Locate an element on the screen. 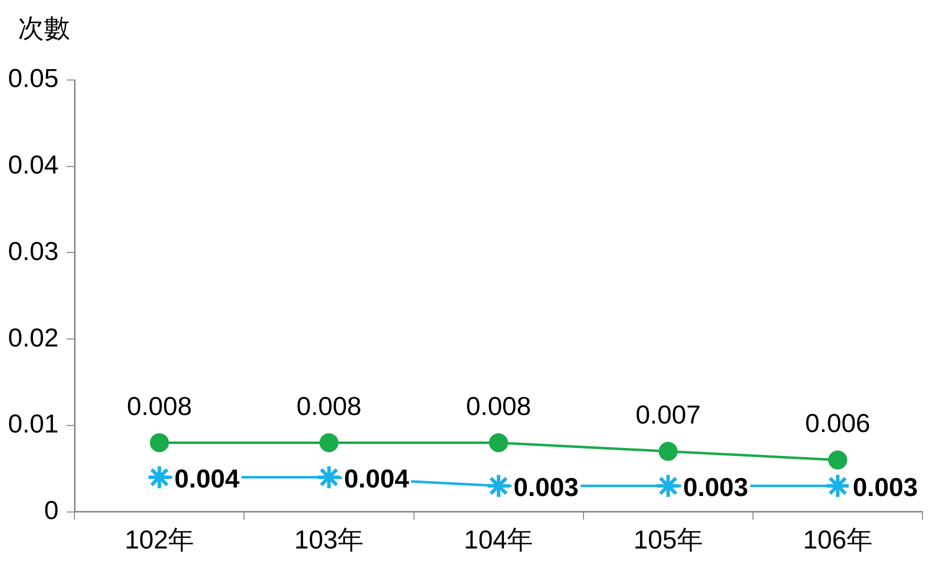 This screenshot has height=563, width=937. y-tick-label: 0.05 is located at coordinates (33, 78).